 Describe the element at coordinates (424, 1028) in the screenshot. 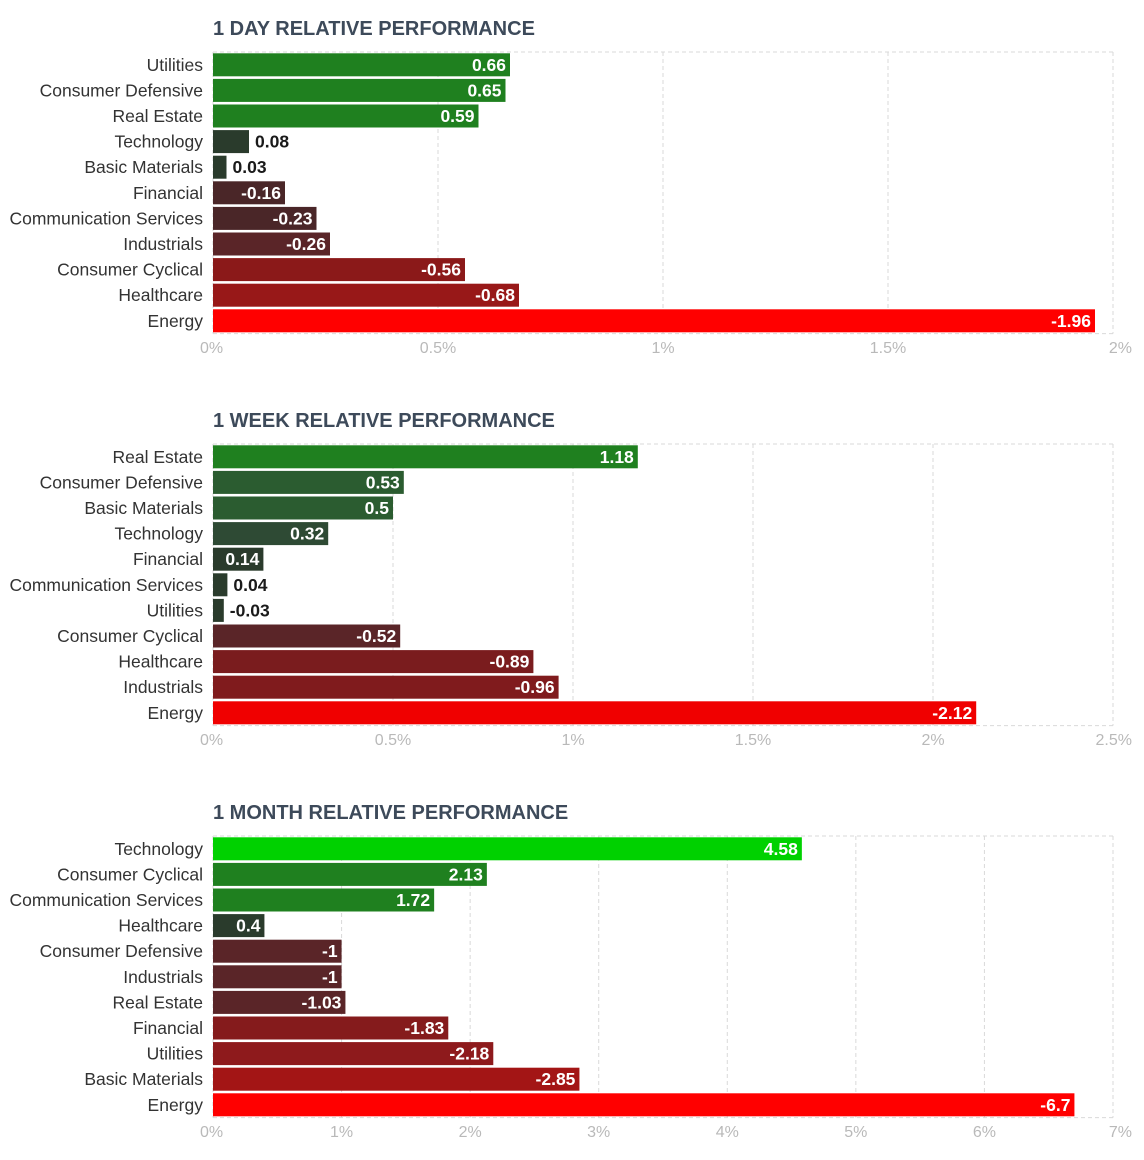

I see `value-label: -1.83` at that location.